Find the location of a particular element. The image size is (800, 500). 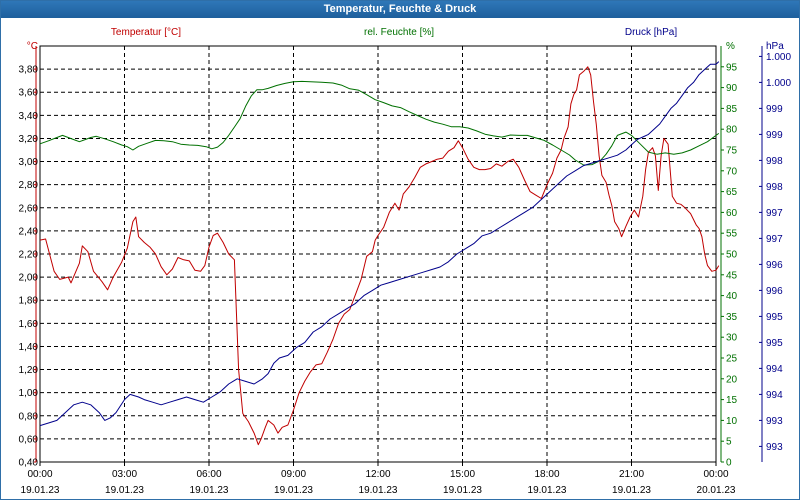

temperature-tick-label: 1,80 is located at coordinates (29, 301).